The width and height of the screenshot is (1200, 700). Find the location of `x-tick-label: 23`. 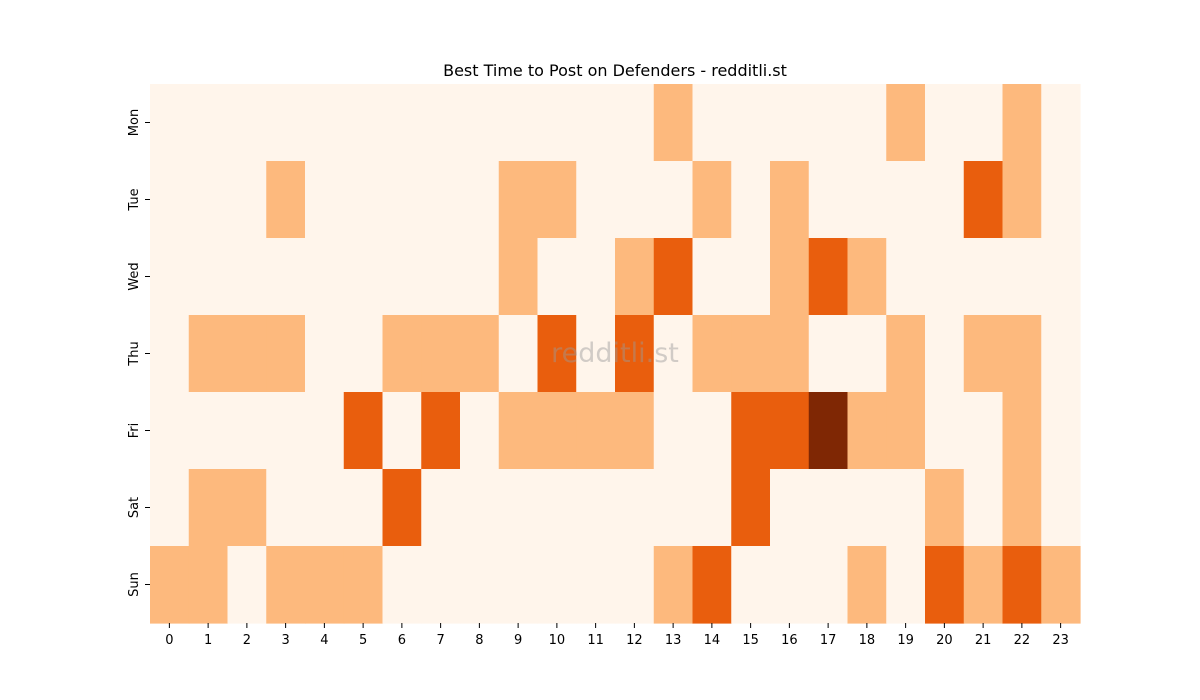

x-tick-label: 23 is located at coordinates (1060, 640).